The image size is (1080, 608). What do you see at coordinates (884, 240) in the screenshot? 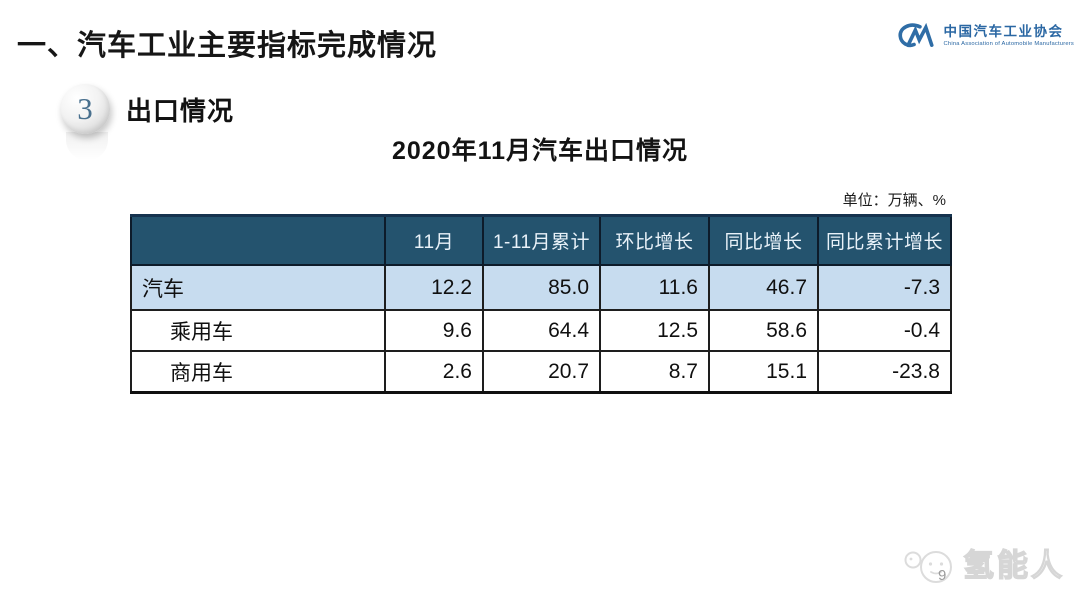
I see `header-cell-yoy-cumulative-growth: 同比累计增长` at bounding box center [884, 240].